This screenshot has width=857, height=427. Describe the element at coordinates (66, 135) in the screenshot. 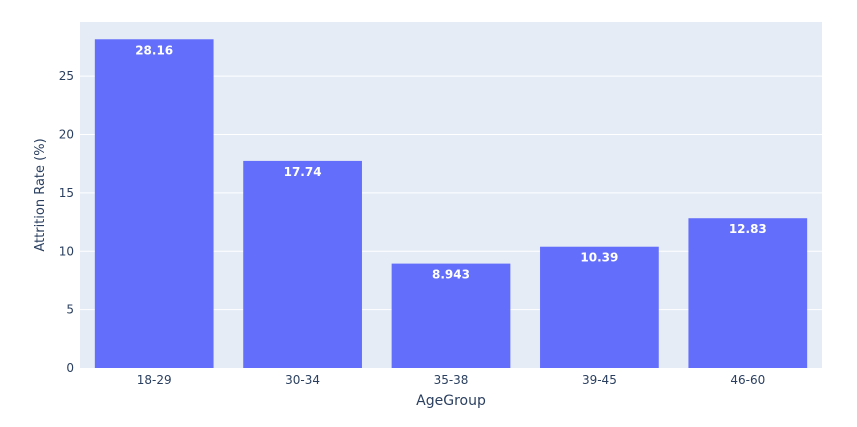

I see `y-tick-label: 20` at that location.